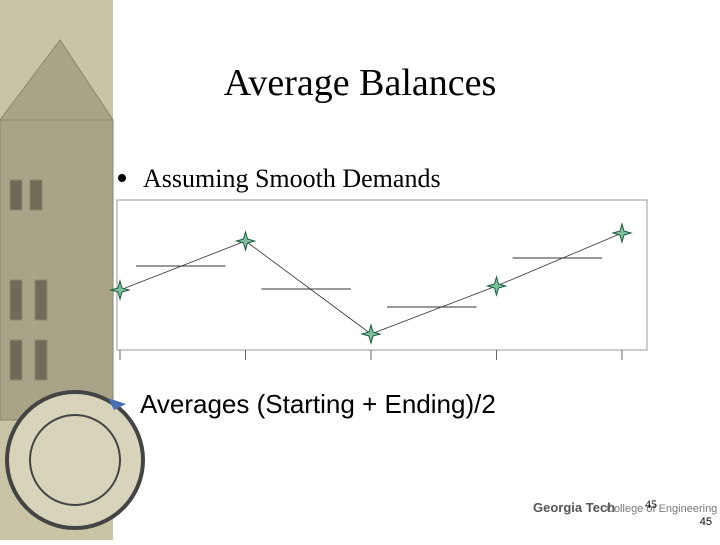  Describe the element at coordinates (292, 178) in the screenshot. I see `bullet-text: Assuming Smooth Demands` at that location.